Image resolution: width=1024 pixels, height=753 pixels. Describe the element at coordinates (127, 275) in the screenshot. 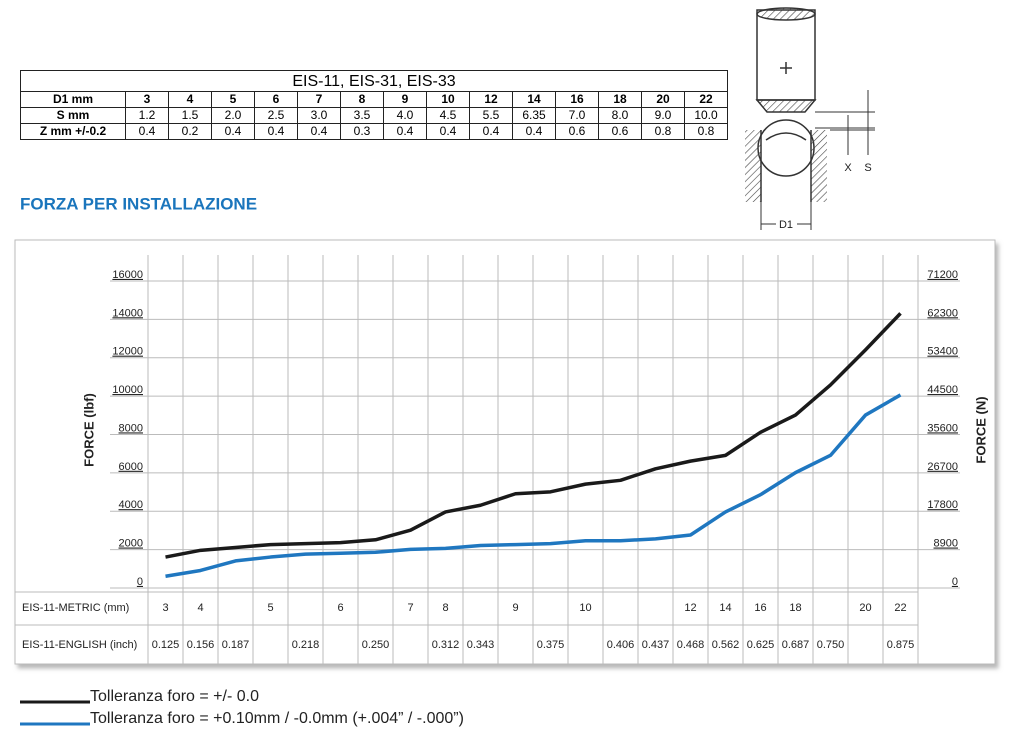

I see `y-tick-label: 16000` at that location.